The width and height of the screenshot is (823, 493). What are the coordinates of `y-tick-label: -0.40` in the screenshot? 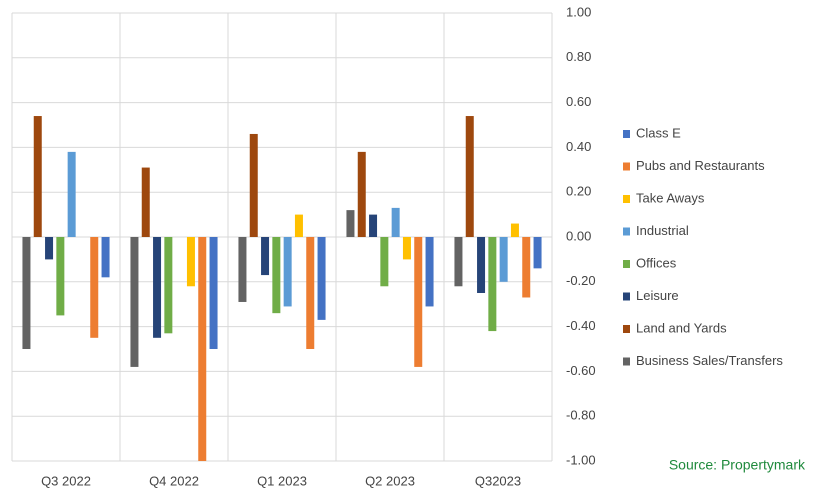 It's located at (581, 325).